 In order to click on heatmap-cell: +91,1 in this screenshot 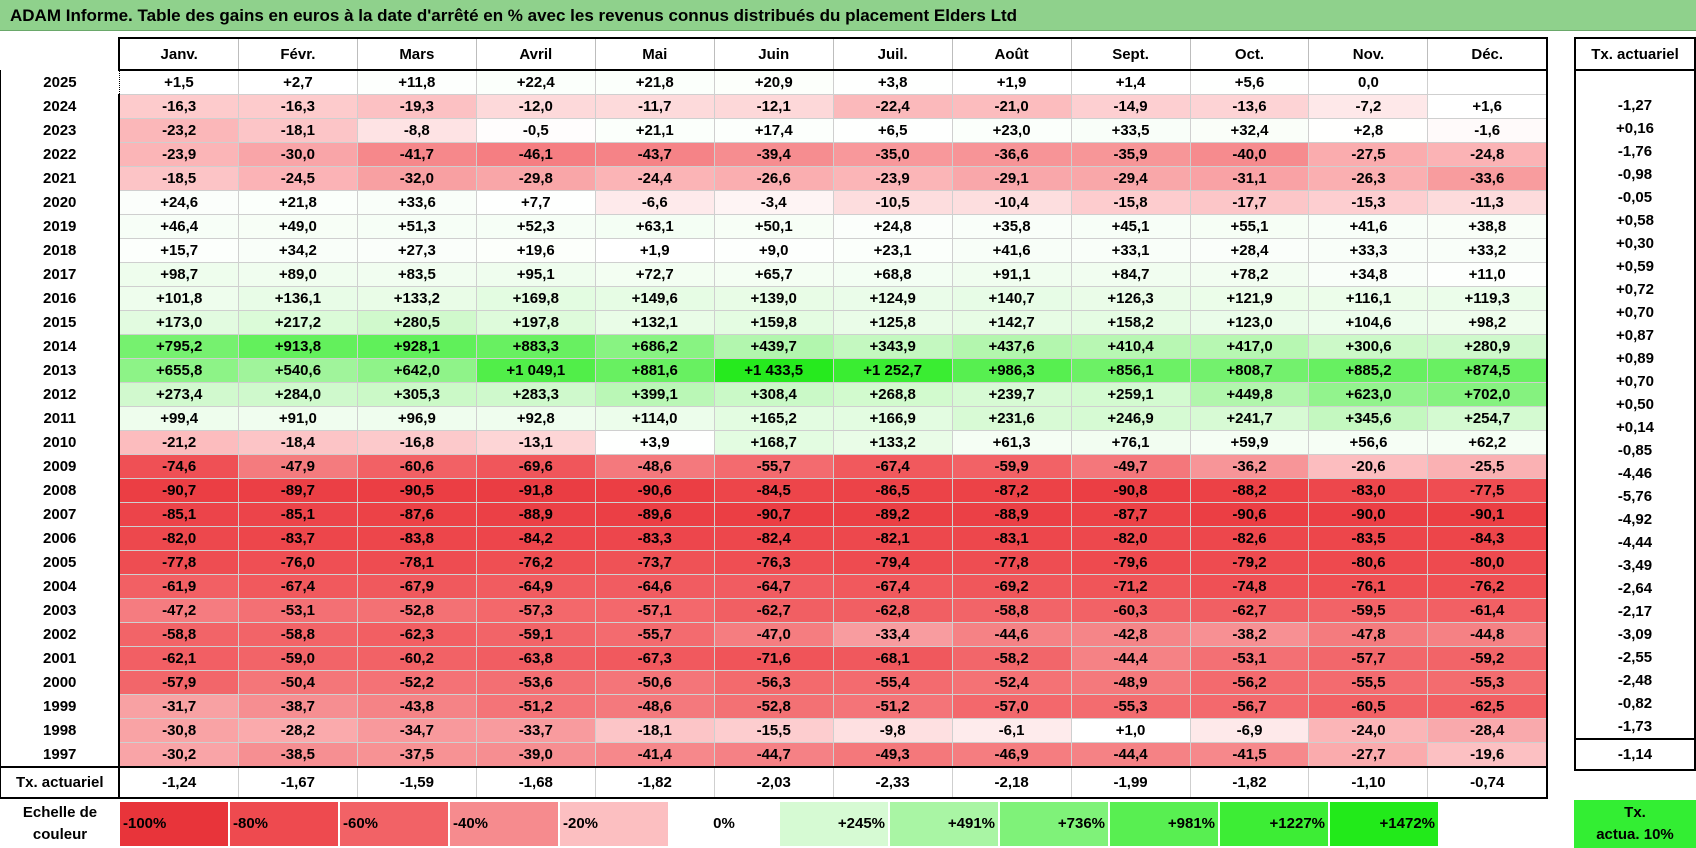, I will do `click(1011, 274)`.